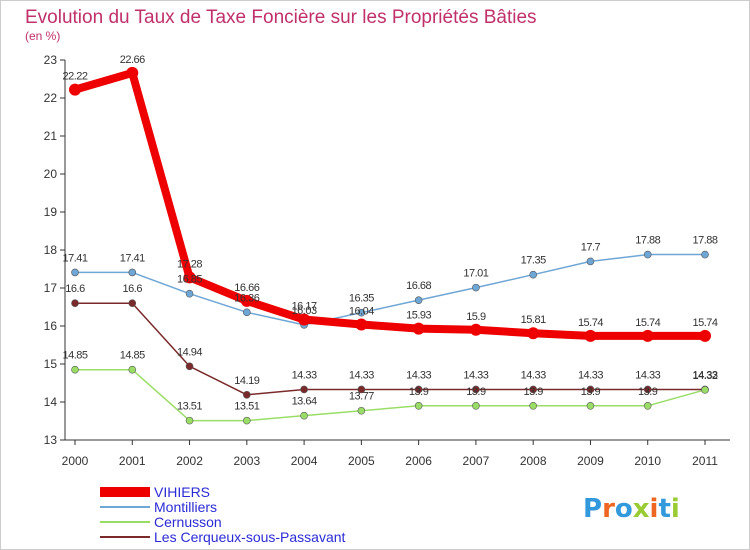 The height and width of the screenshot is (550, 750). I want to click on chart-subtitle: (en %), so click(42, 36).